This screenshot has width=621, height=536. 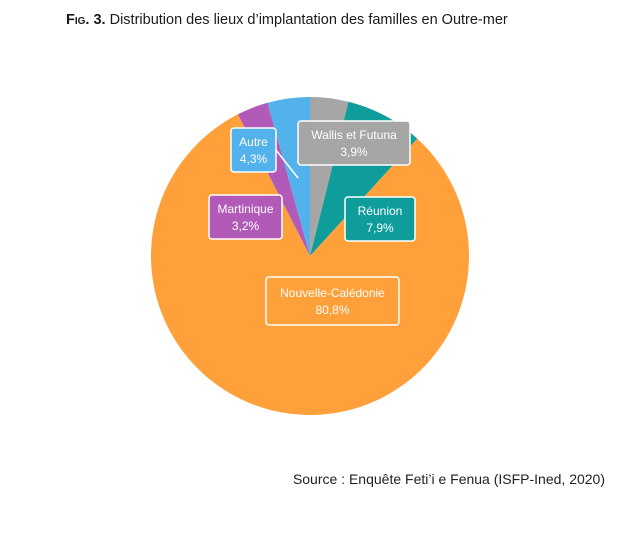 I want to click on slice-value-label: 80,8%, so click(x=332, y=310).